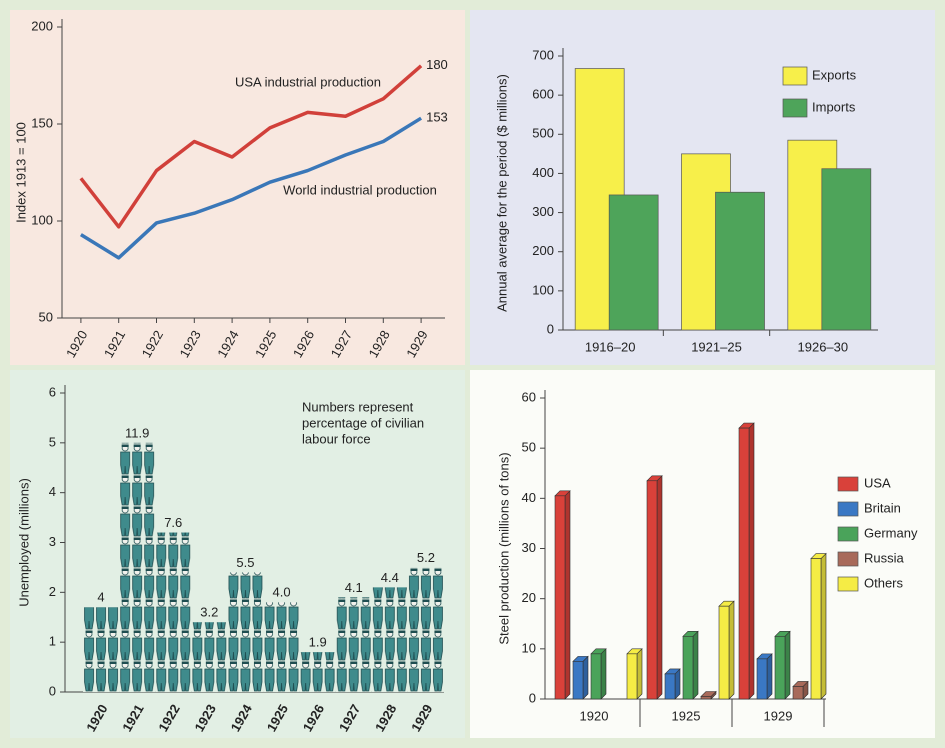 The height and width of the screenshot is (748, 945). What do you see at coordinates (686, 715) in the screenshot?
I see `x-tick-label: 1925` at bounding box center [686, 715].